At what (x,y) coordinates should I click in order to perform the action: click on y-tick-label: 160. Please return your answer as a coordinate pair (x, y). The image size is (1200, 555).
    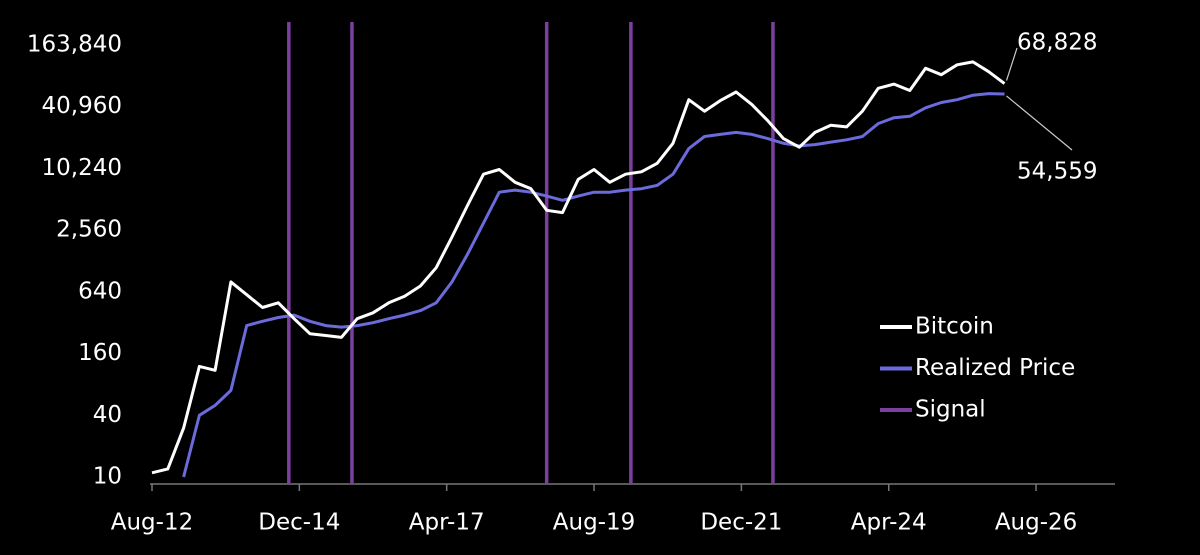
    Looking at the image, I should click on (100, 353).